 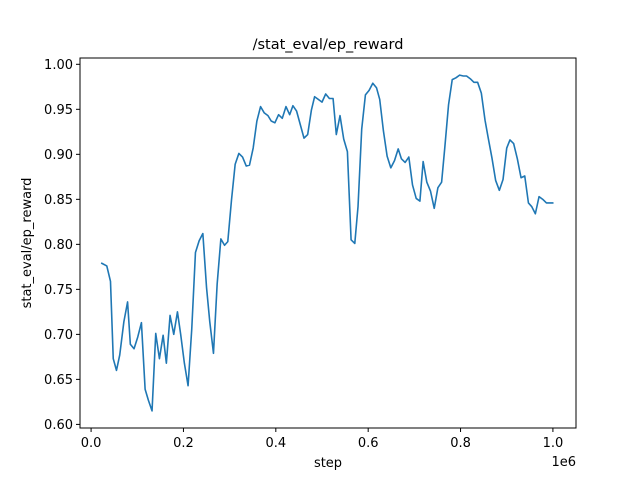 I want to click on y-tick-label: 0.70, so click(x=58, y=335).